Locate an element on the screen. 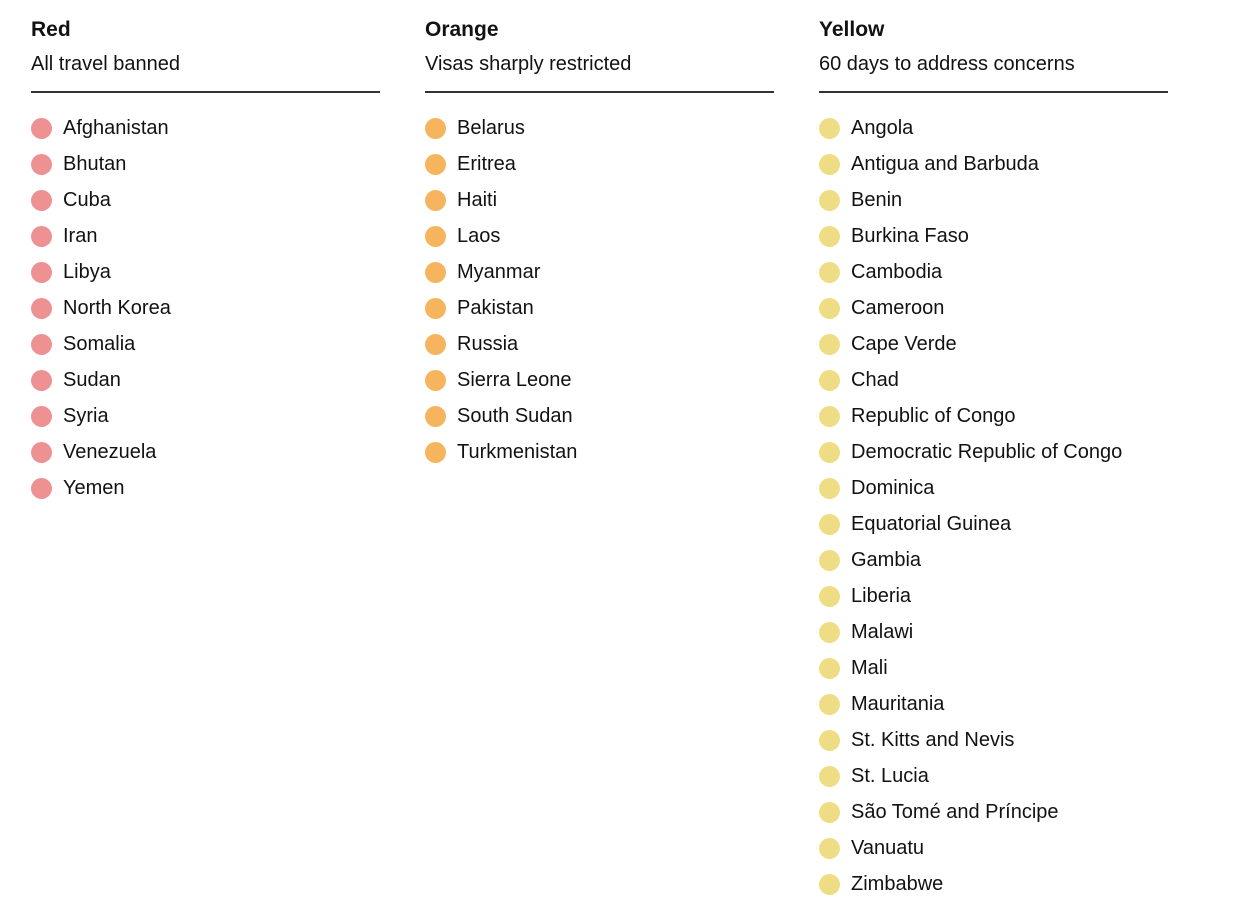 This screenshot has width=1246, height=914. country-list-item: Liberia is located at coordinates (993, 596).